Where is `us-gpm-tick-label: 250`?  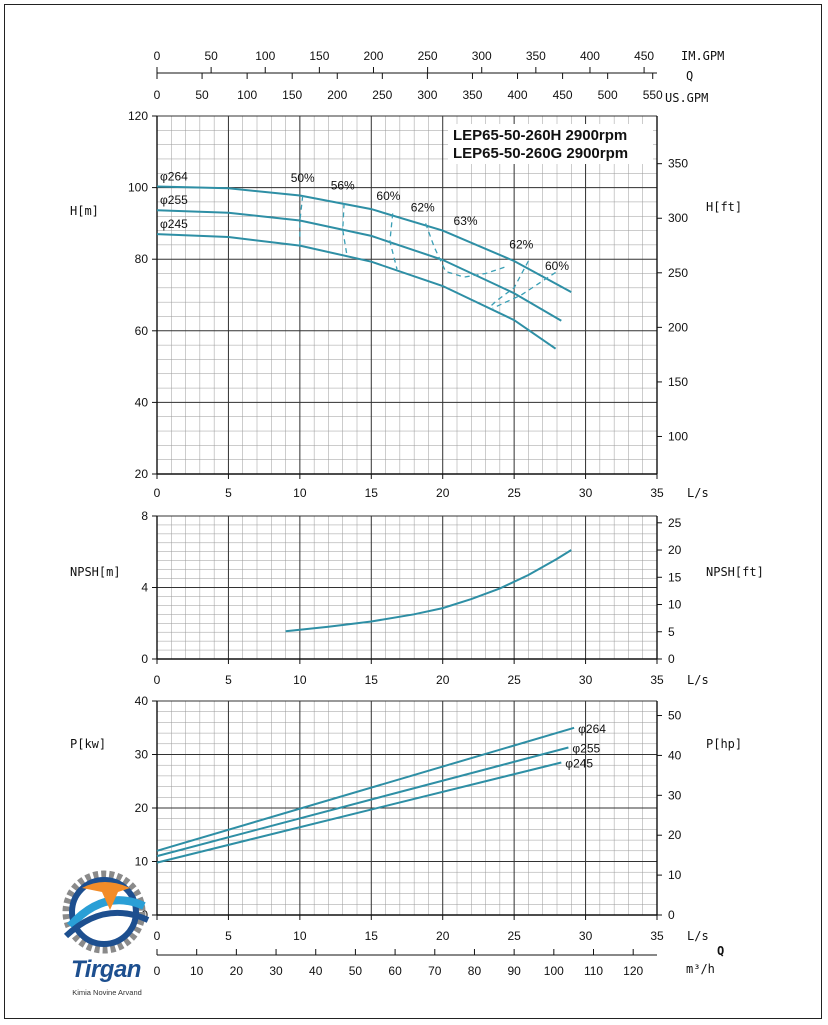
us-gpm-tick-label: 250 is located at coordinates (382, 95).